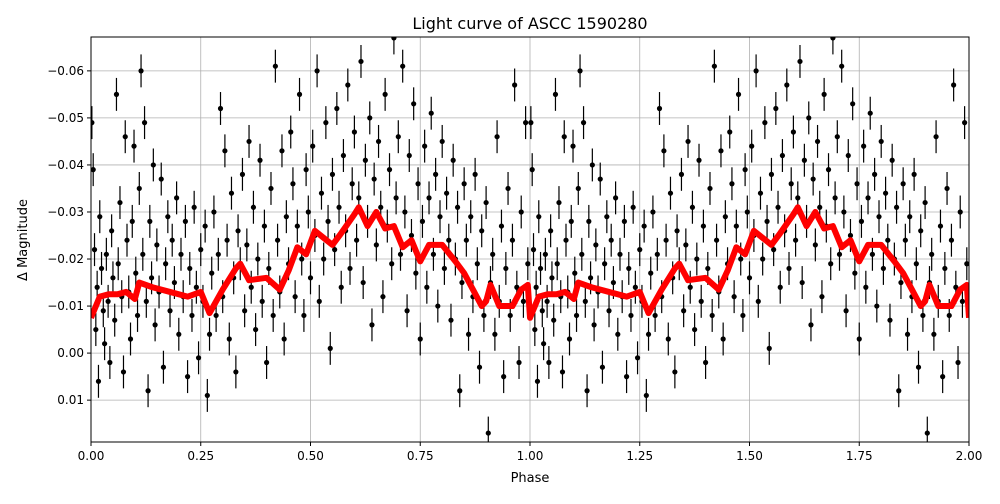 This screenshot has height=504, width=1000. What do you see at coordinates (65, 71) in the screenshot?
I see `y-tick-label: −0.06` at bounding box center [65, 71].